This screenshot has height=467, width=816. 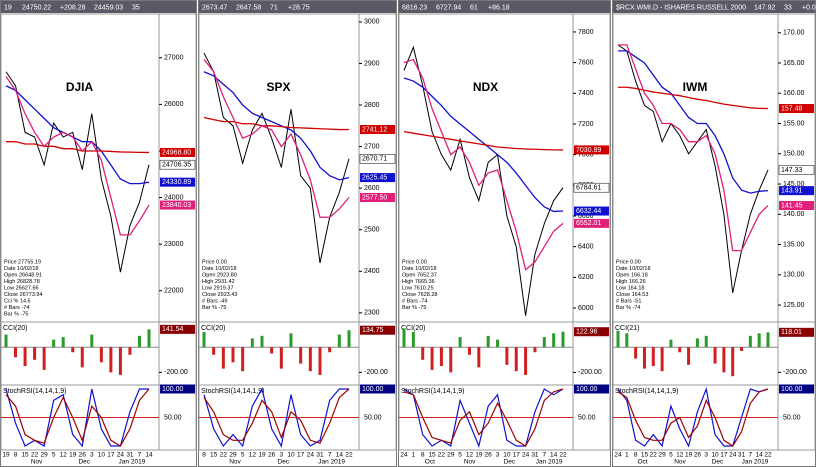 What do you see at coordinates (681, 7) in the screenshot?
I see `header-text: $RCX.WMI.D - ISHARES RUSSELL 2000` at bounding box center [681, 7].